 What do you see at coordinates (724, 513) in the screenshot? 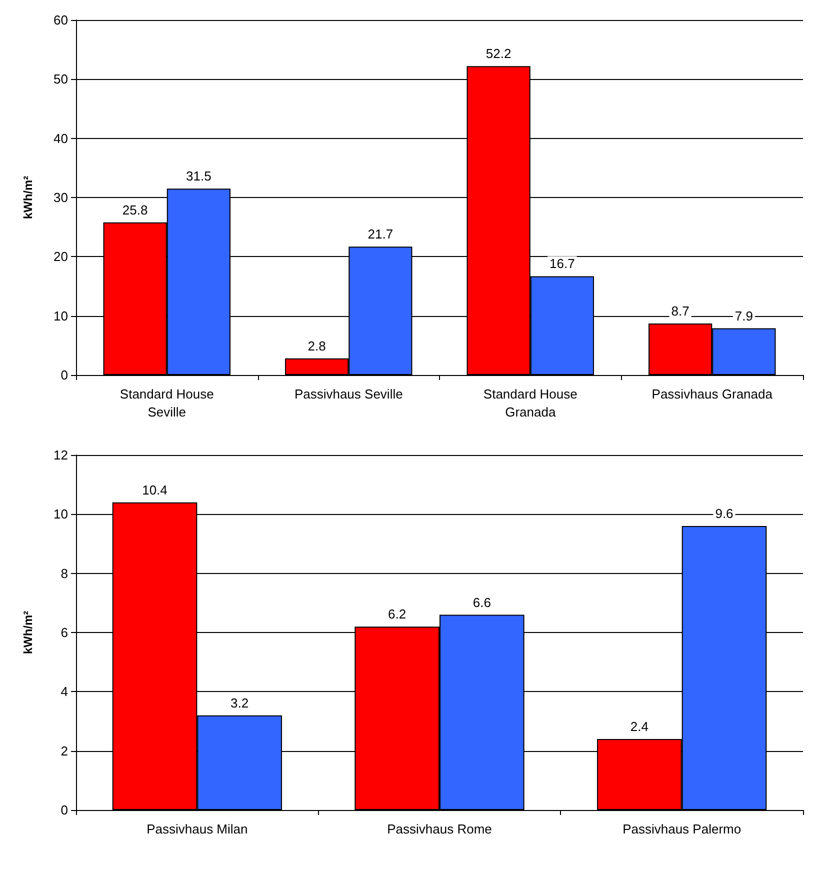
I see `data-label: 9.6` at bounding box center [724, 513].